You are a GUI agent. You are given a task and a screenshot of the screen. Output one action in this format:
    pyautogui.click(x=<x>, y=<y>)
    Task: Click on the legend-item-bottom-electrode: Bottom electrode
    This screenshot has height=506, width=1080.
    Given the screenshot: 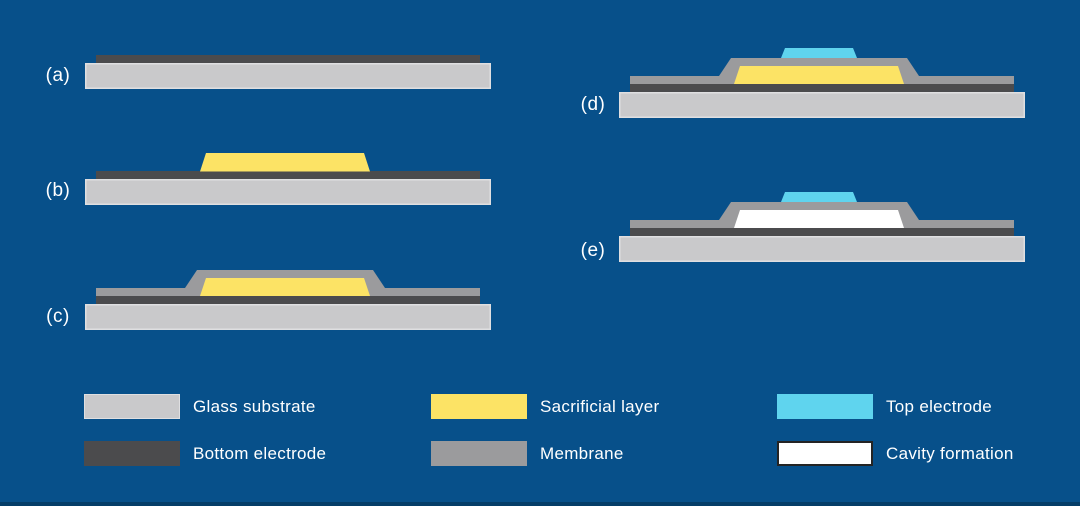 What is the action you would take?
    pyautogui.click(x=205, y=453)
    